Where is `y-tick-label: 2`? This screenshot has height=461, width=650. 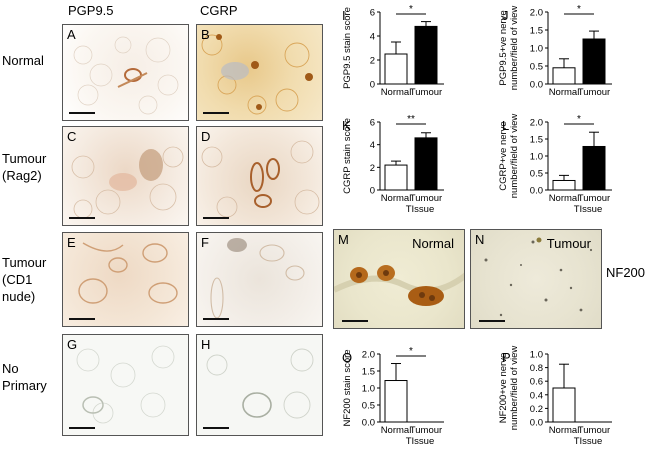
y-tick-label: 2 is located at coordinates (372, 168).